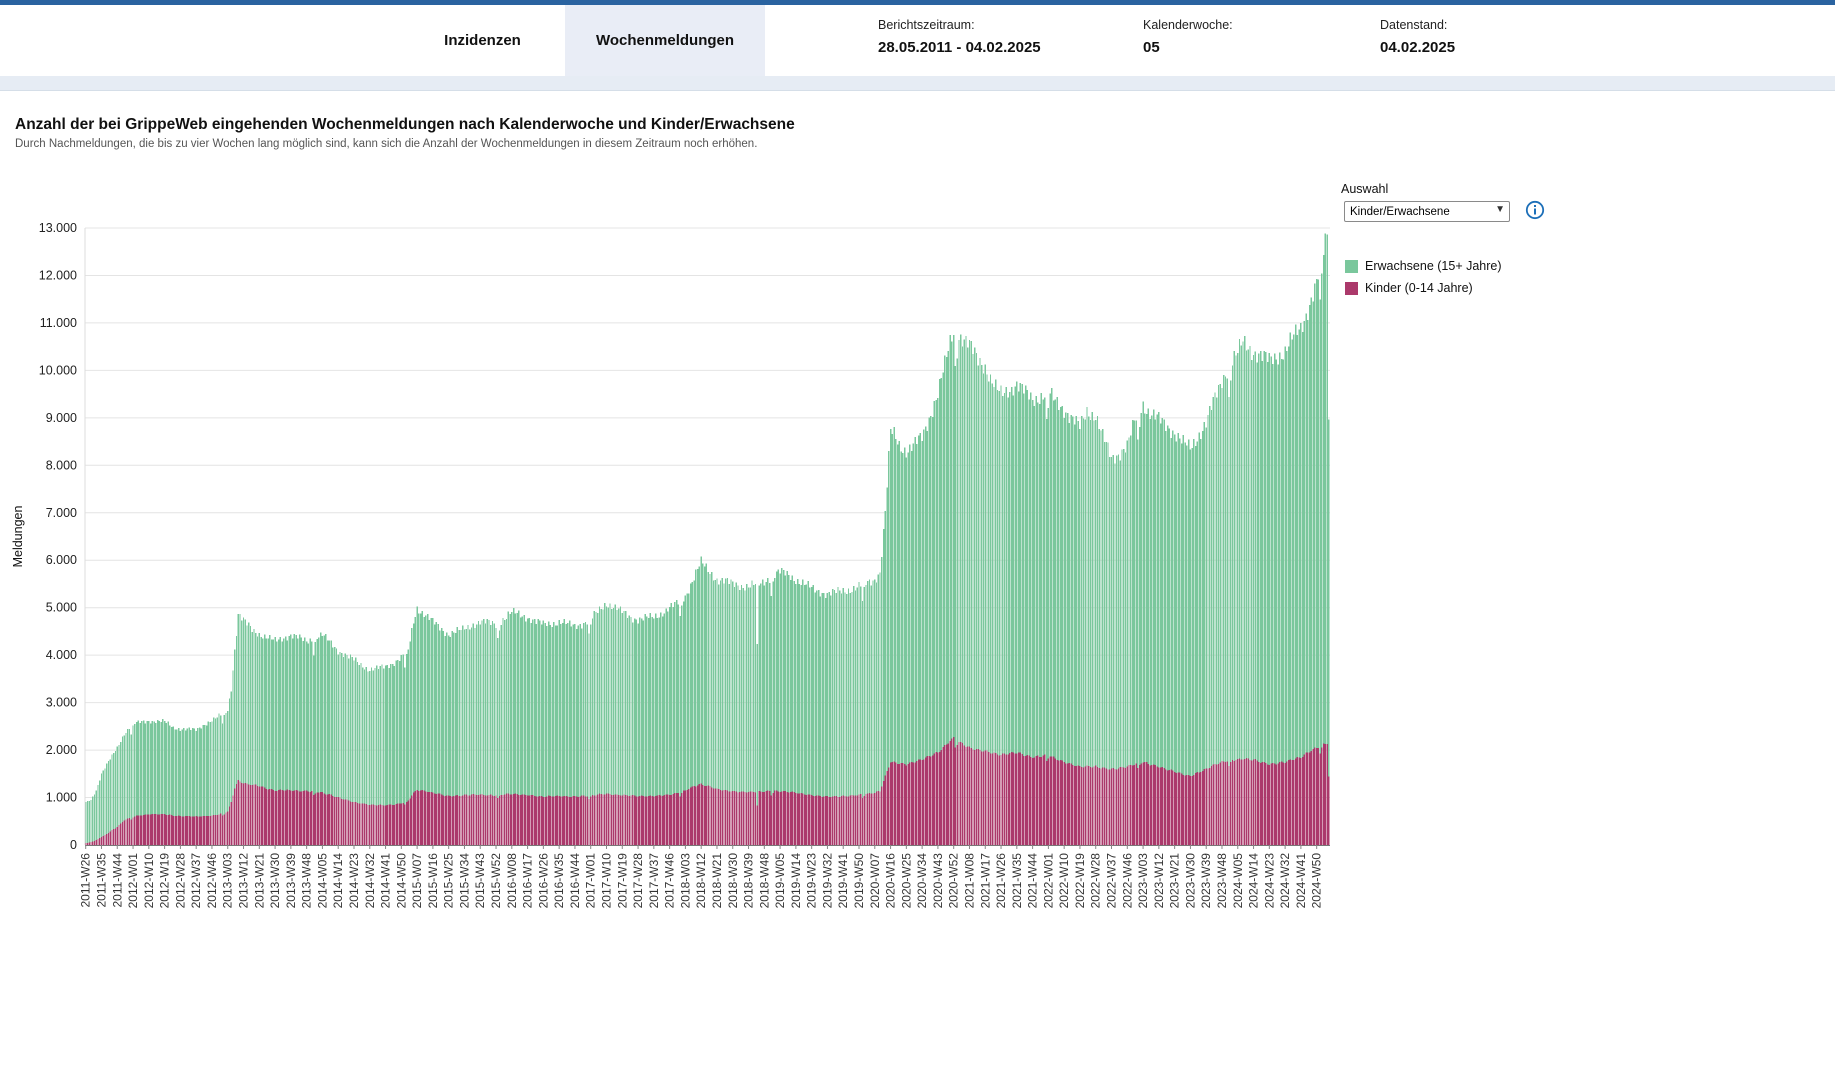 The height and width of the screenshot is (1085, 1835). Describe the element at coordinates (843, 881) in the screenshot. I see `svg-text: 2019-W41` at that location.